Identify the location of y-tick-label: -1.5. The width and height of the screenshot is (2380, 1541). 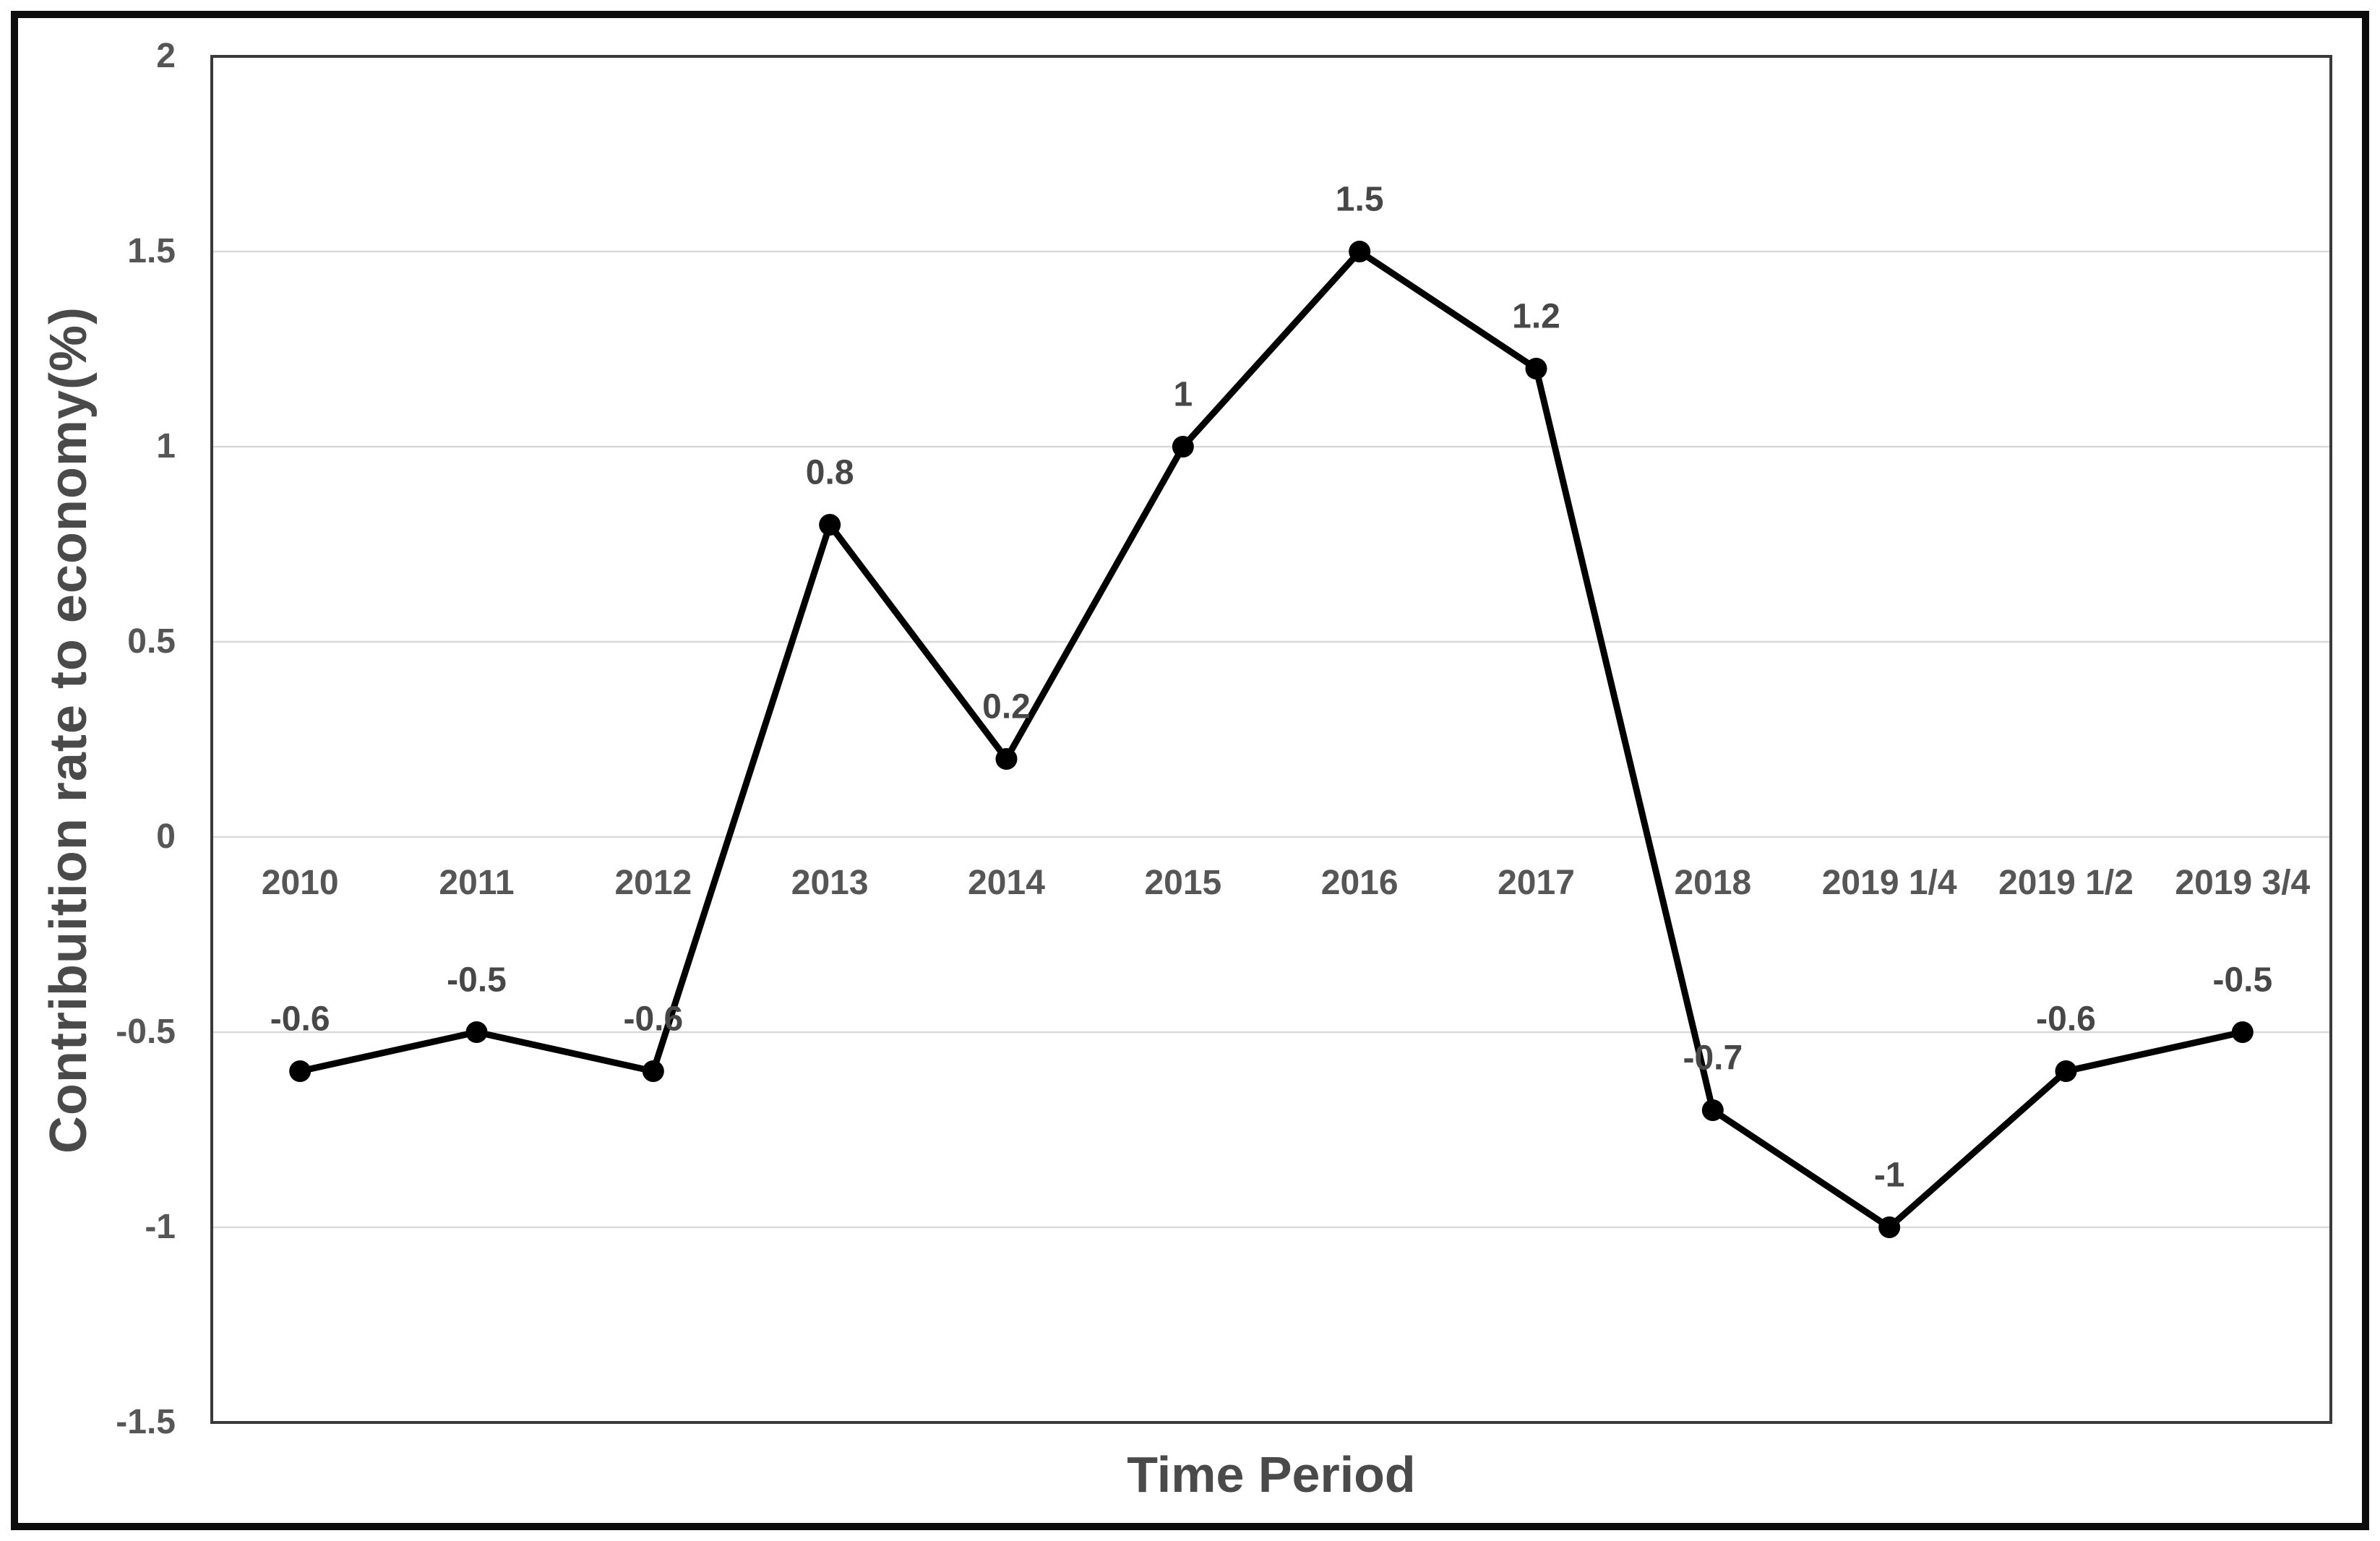
(146, 1422).